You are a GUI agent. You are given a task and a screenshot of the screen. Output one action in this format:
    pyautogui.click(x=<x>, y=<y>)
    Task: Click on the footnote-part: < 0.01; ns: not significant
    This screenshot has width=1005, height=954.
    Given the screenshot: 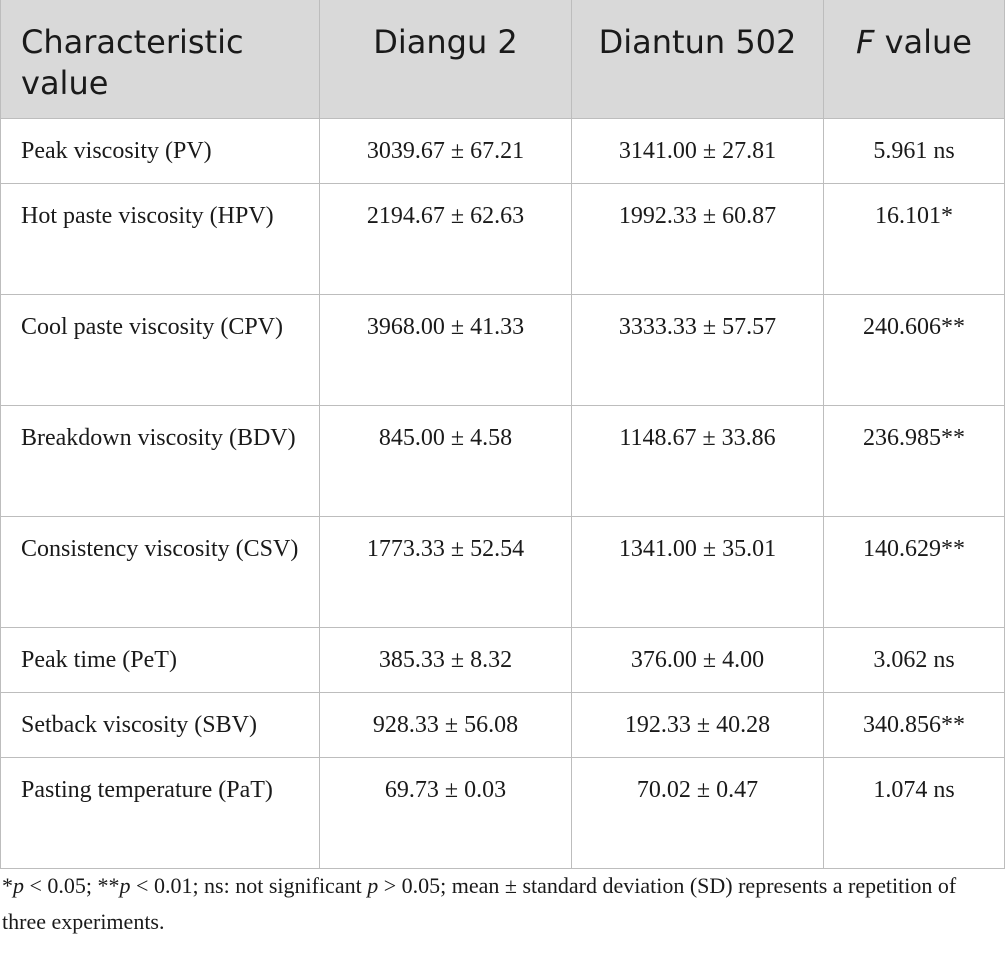 What is the action you would take?
    pyautogui.click(x=249, y=885)
    